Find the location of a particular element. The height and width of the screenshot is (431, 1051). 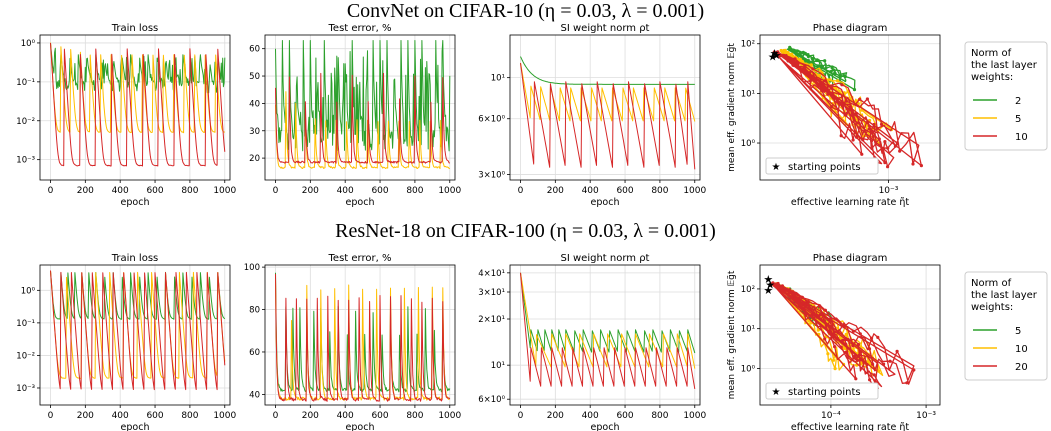

y-tick-label: 10¹ is located at coordinates (748, 330).